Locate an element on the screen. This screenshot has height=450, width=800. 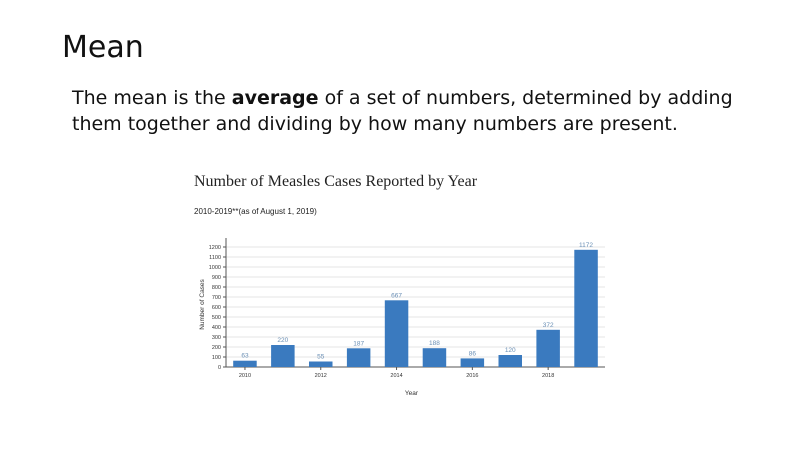
chart-subtitle: 2010-2019**(as of August 1, 2019) is located at coordinates (255, 211).